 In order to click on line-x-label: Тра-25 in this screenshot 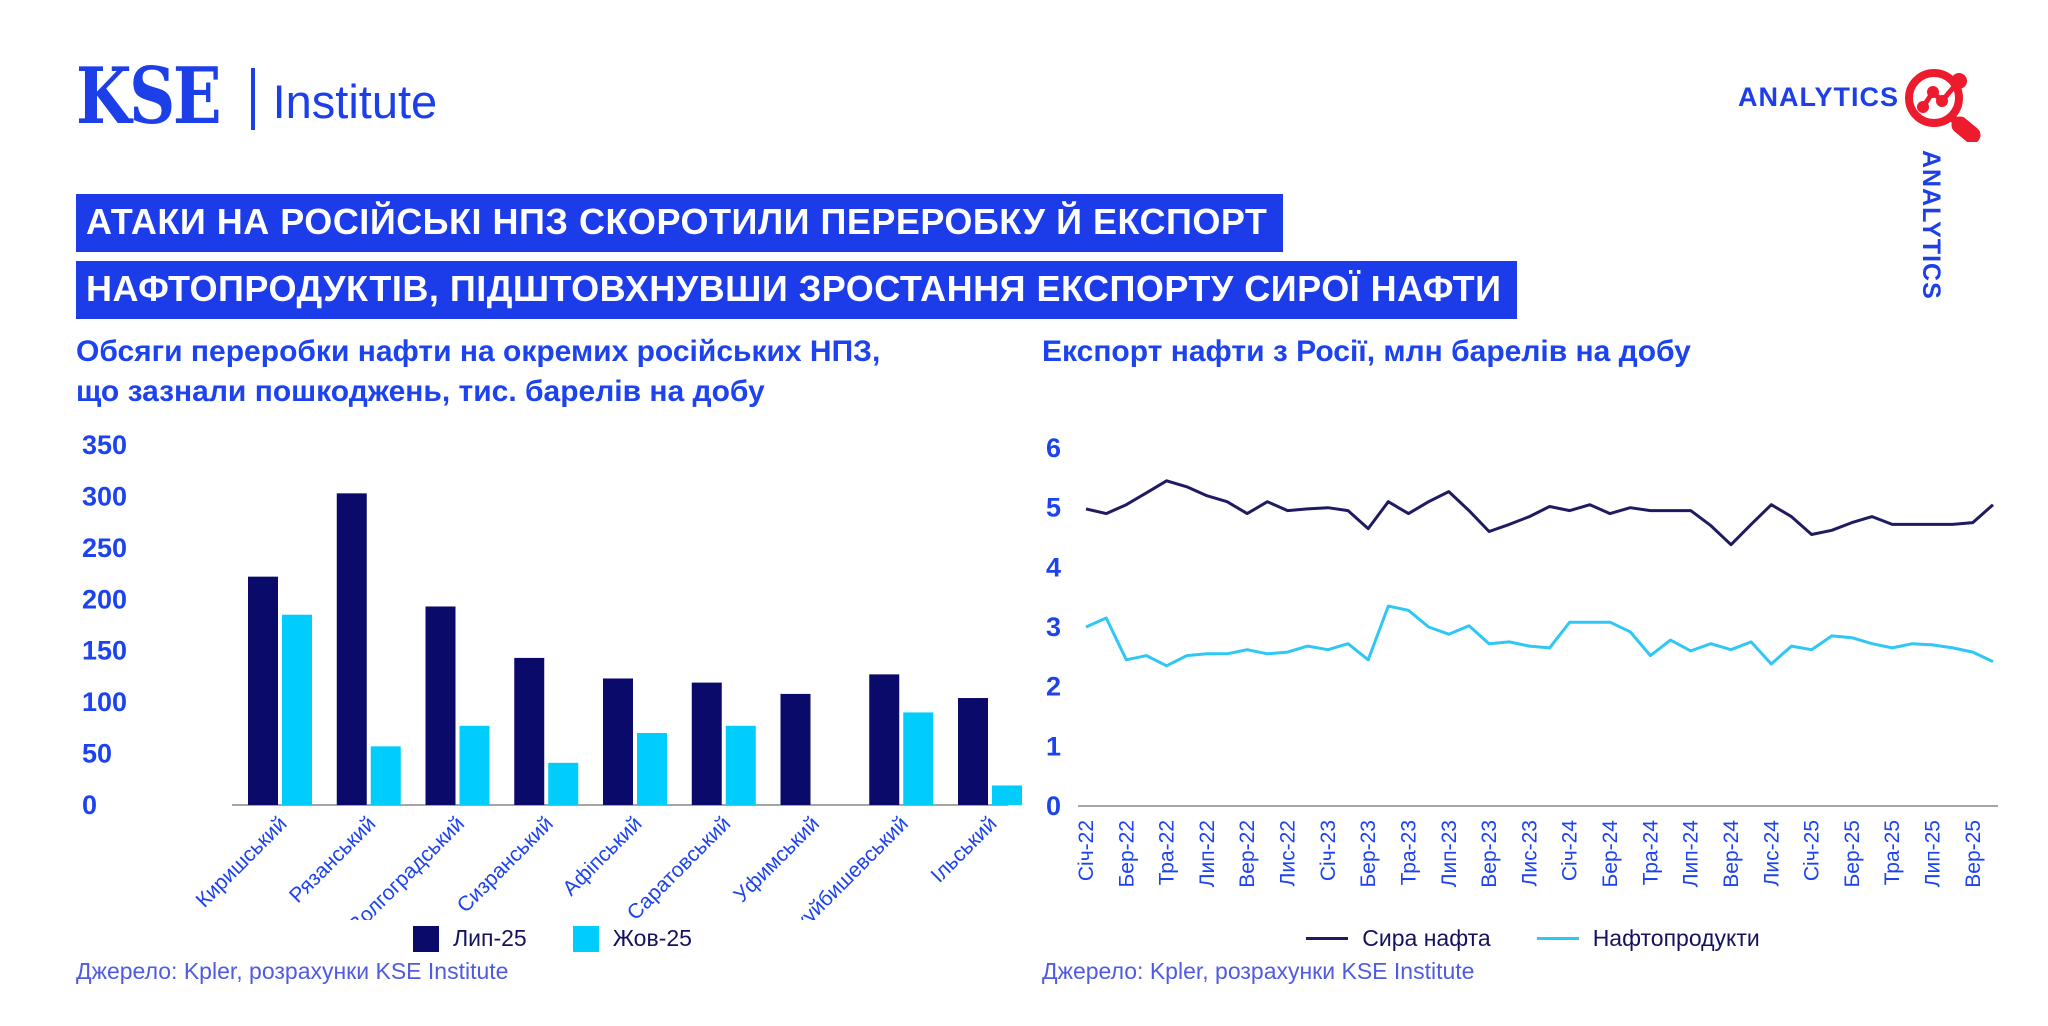, I will do `click(1892, 852)`.